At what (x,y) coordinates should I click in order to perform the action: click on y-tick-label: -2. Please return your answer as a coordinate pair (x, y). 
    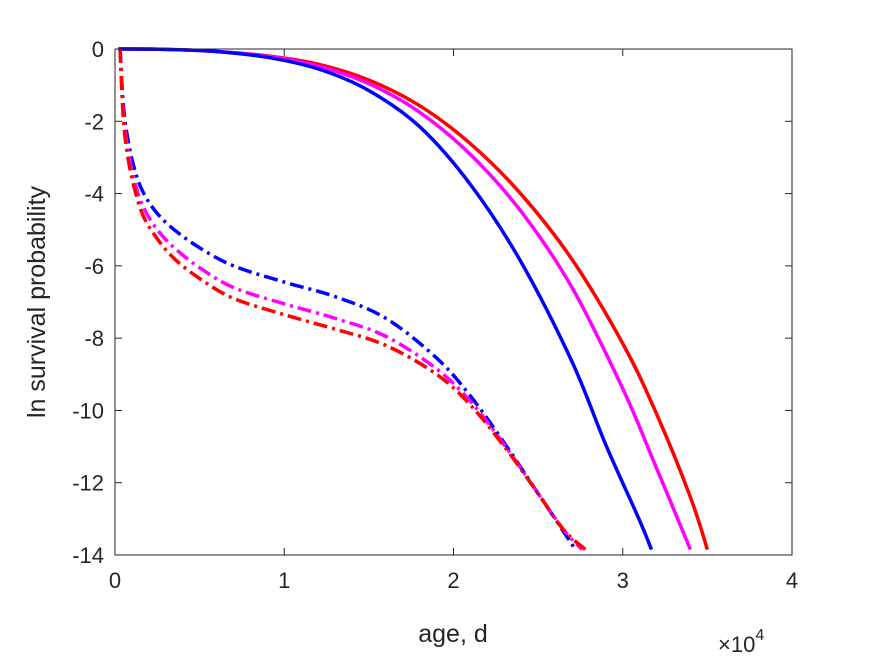
    Looking at the image, I should click on (94, 121).